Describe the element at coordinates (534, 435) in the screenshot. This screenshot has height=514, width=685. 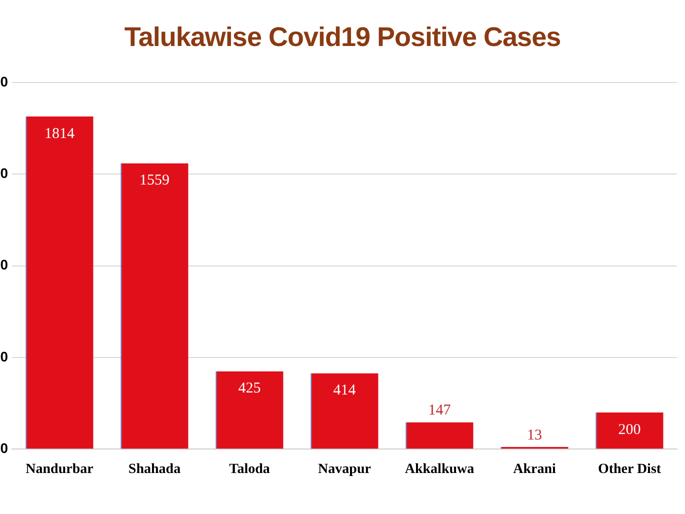
I see `data-label: 13` at that location.